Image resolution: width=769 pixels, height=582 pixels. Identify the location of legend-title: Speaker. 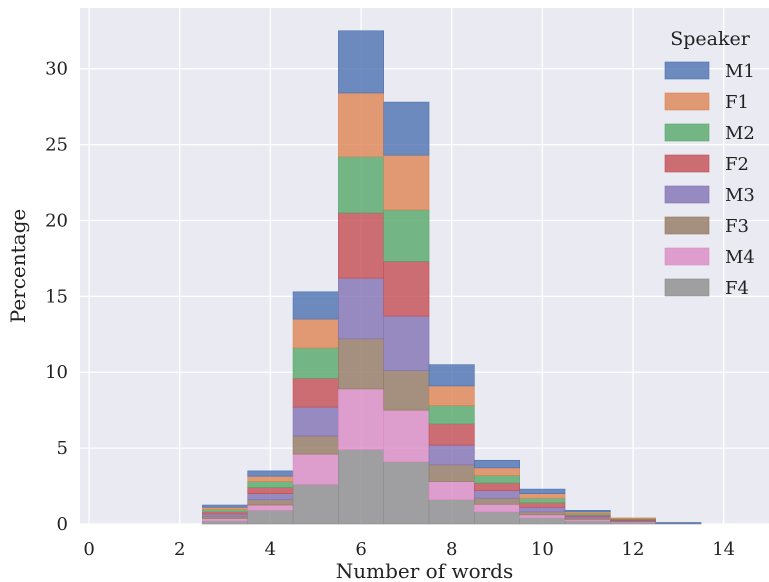
(710, 39).